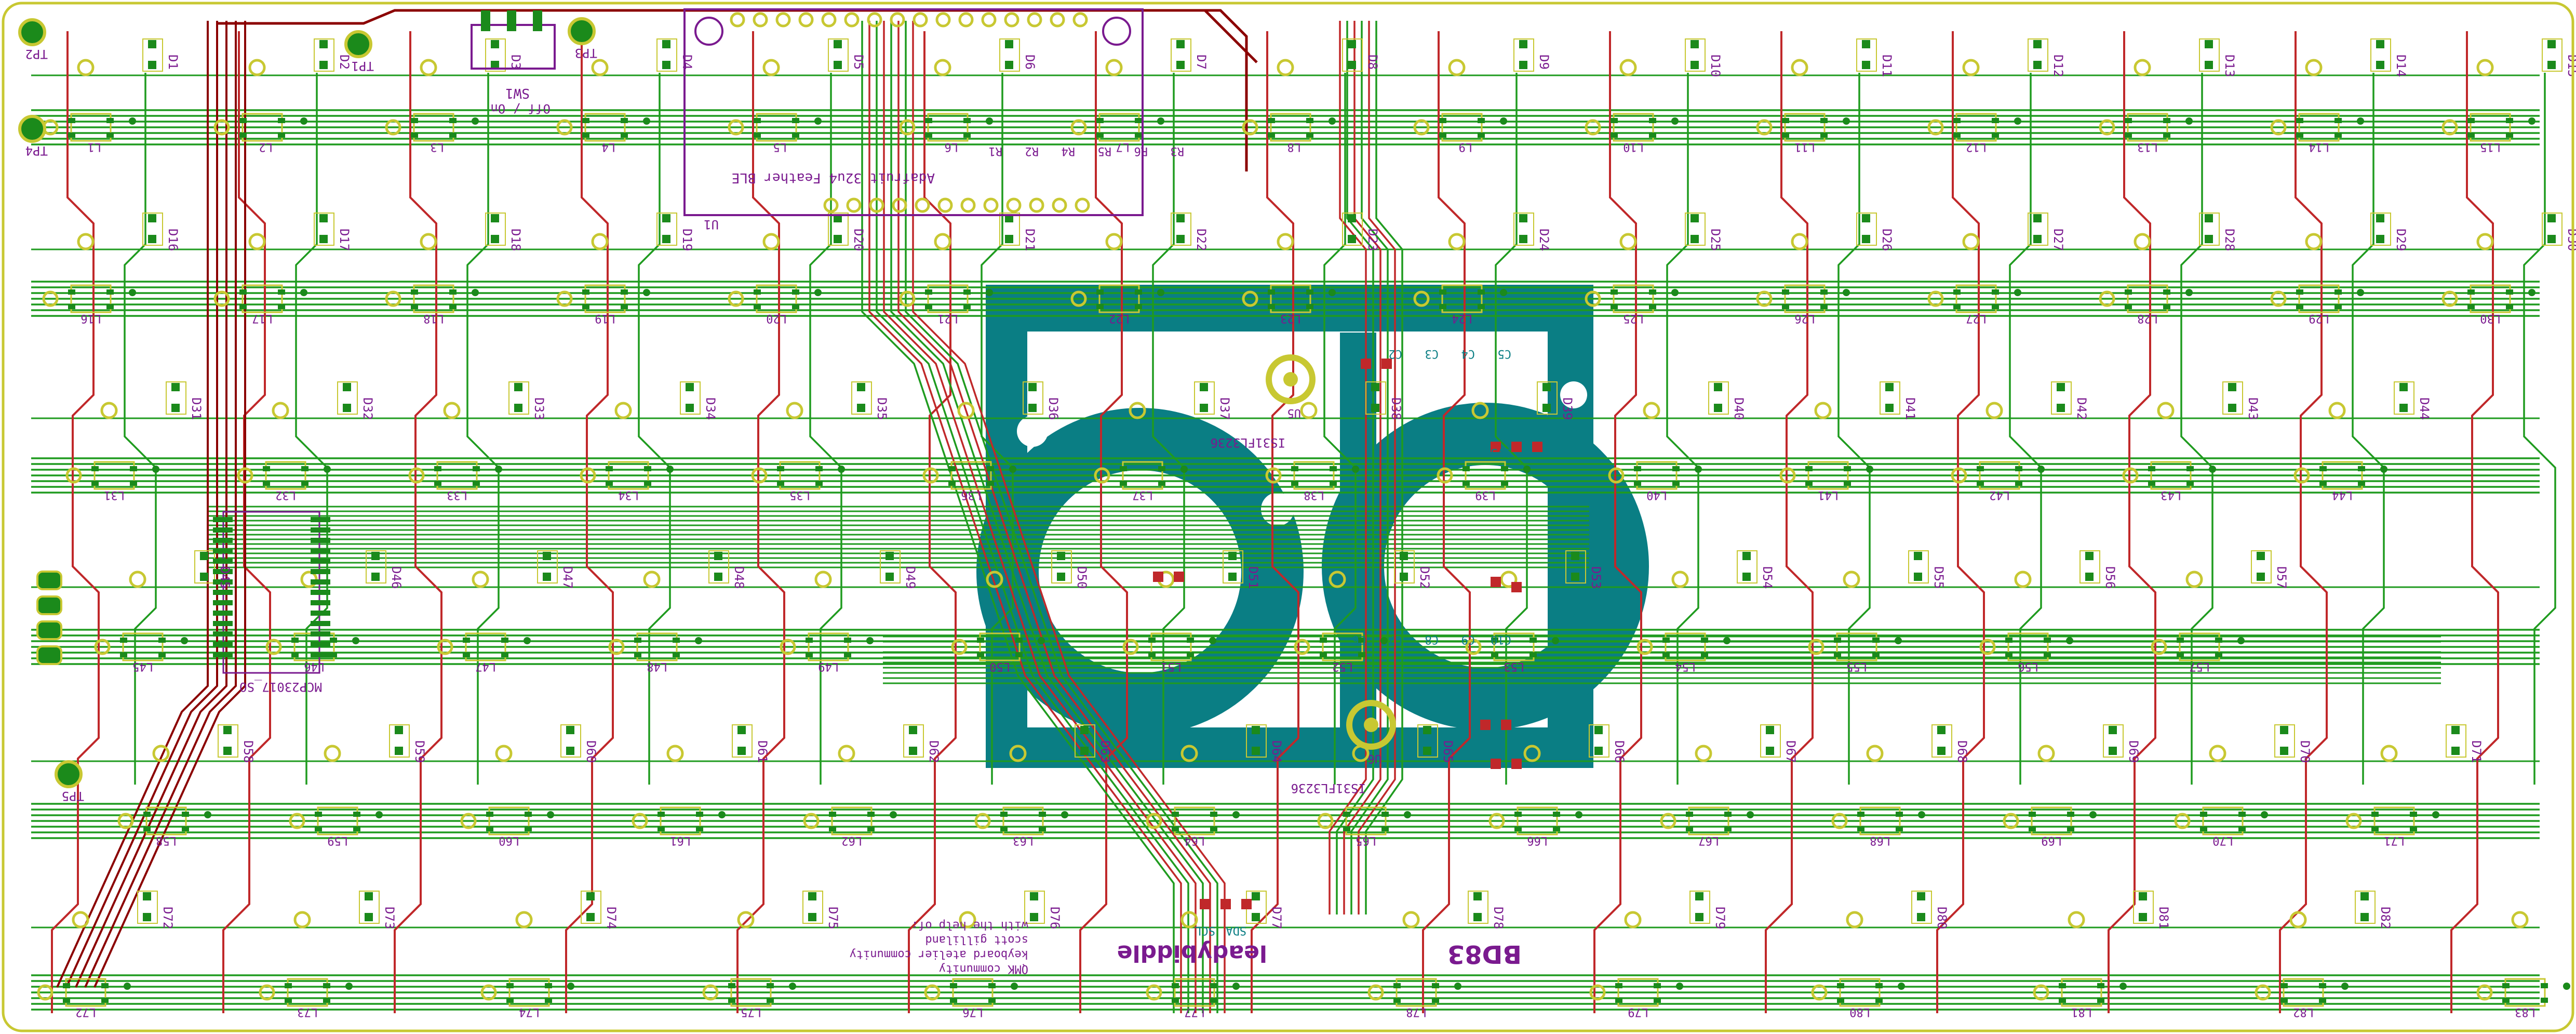 The image size is (2576, 1034). What do you see at coordinates (1716, 240) in the screenshot?
I see `diode-label: D25` at bounding box center [1716, 240].